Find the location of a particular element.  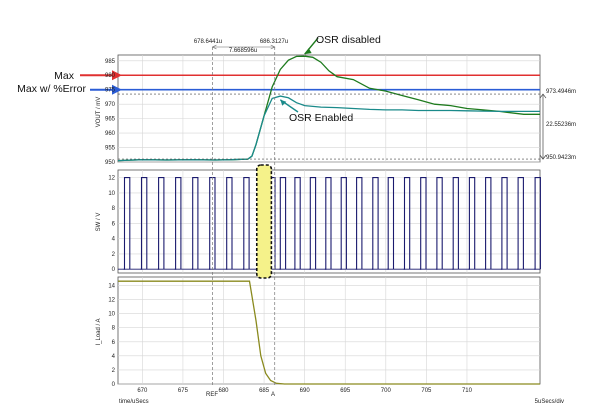

osr-enabled-arrow-head is located at coordinates (283, 102).